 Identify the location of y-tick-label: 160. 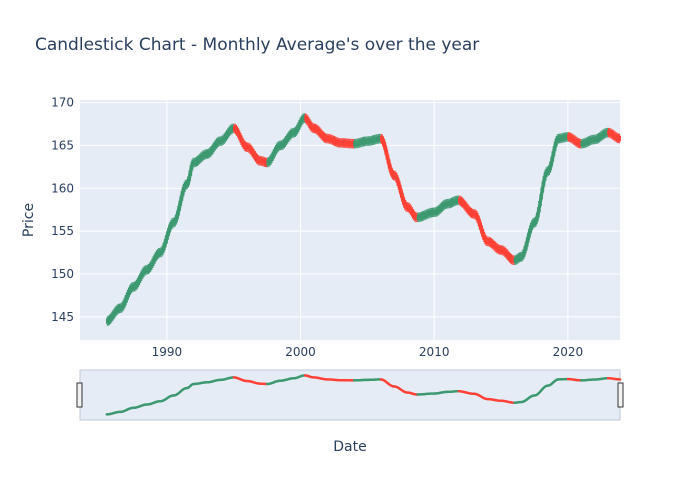
(62, 188).